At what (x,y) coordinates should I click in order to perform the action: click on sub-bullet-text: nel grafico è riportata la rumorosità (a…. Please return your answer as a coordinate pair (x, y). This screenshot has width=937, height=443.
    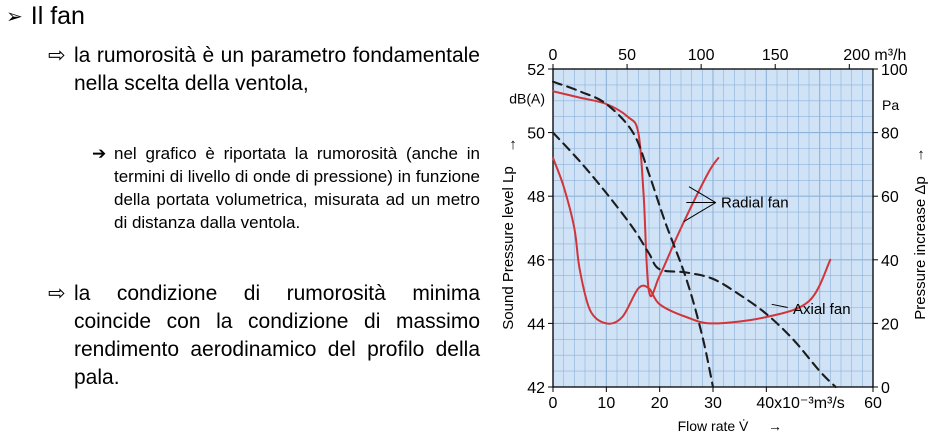
    Looking at the image, I should click on (297, 188).